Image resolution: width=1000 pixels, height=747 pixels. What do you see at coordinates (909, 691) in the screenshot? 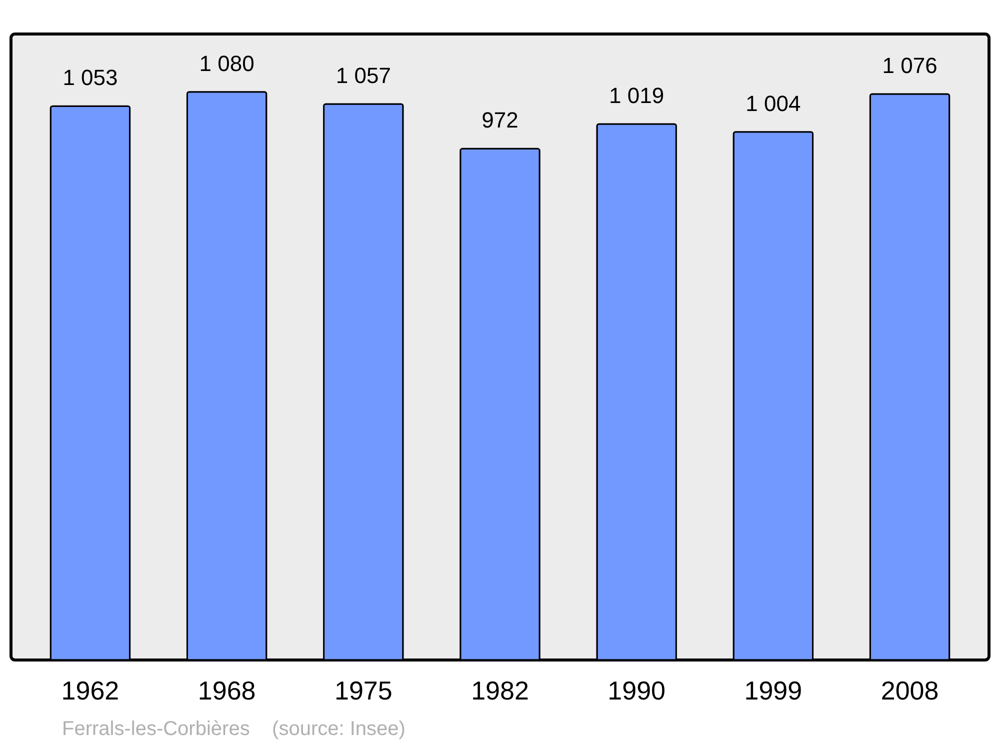
I see `x-tick-label: 2008` at bounding box center [909, 691].